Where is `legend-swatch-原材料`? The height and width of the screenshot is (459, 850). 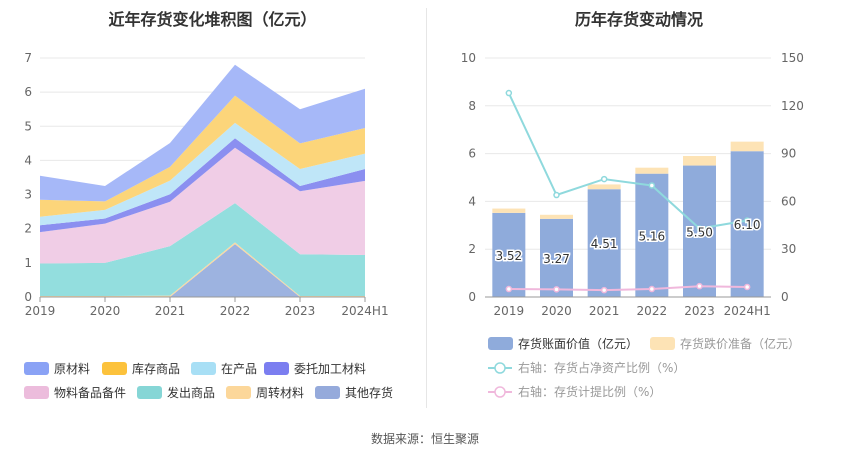
legend-swatch-原材料 is located at coordinates (36, 368).